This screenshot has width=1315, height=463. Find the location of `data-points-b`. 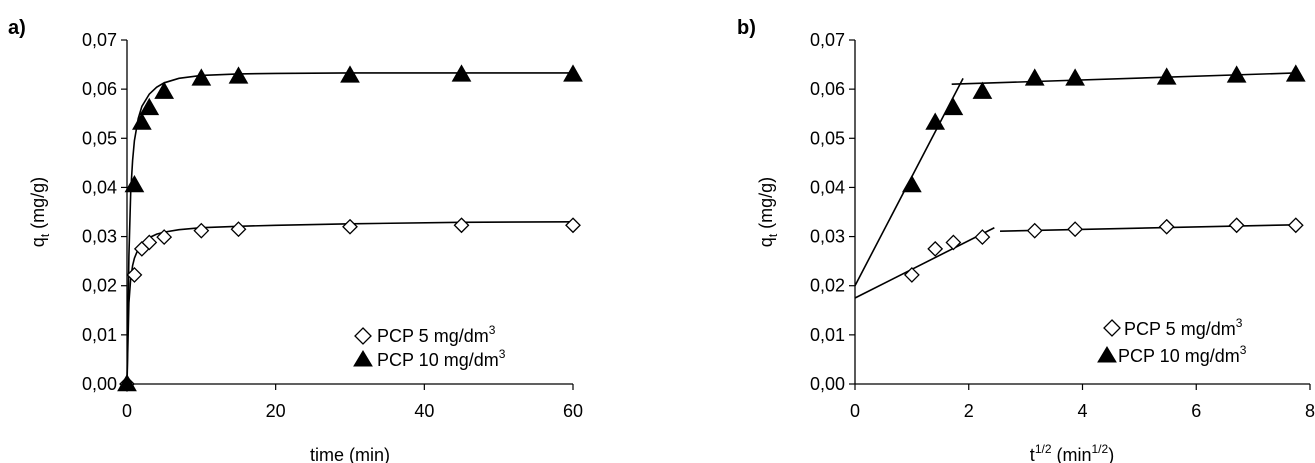

data-points-b is located at coordinates (1104, 173).